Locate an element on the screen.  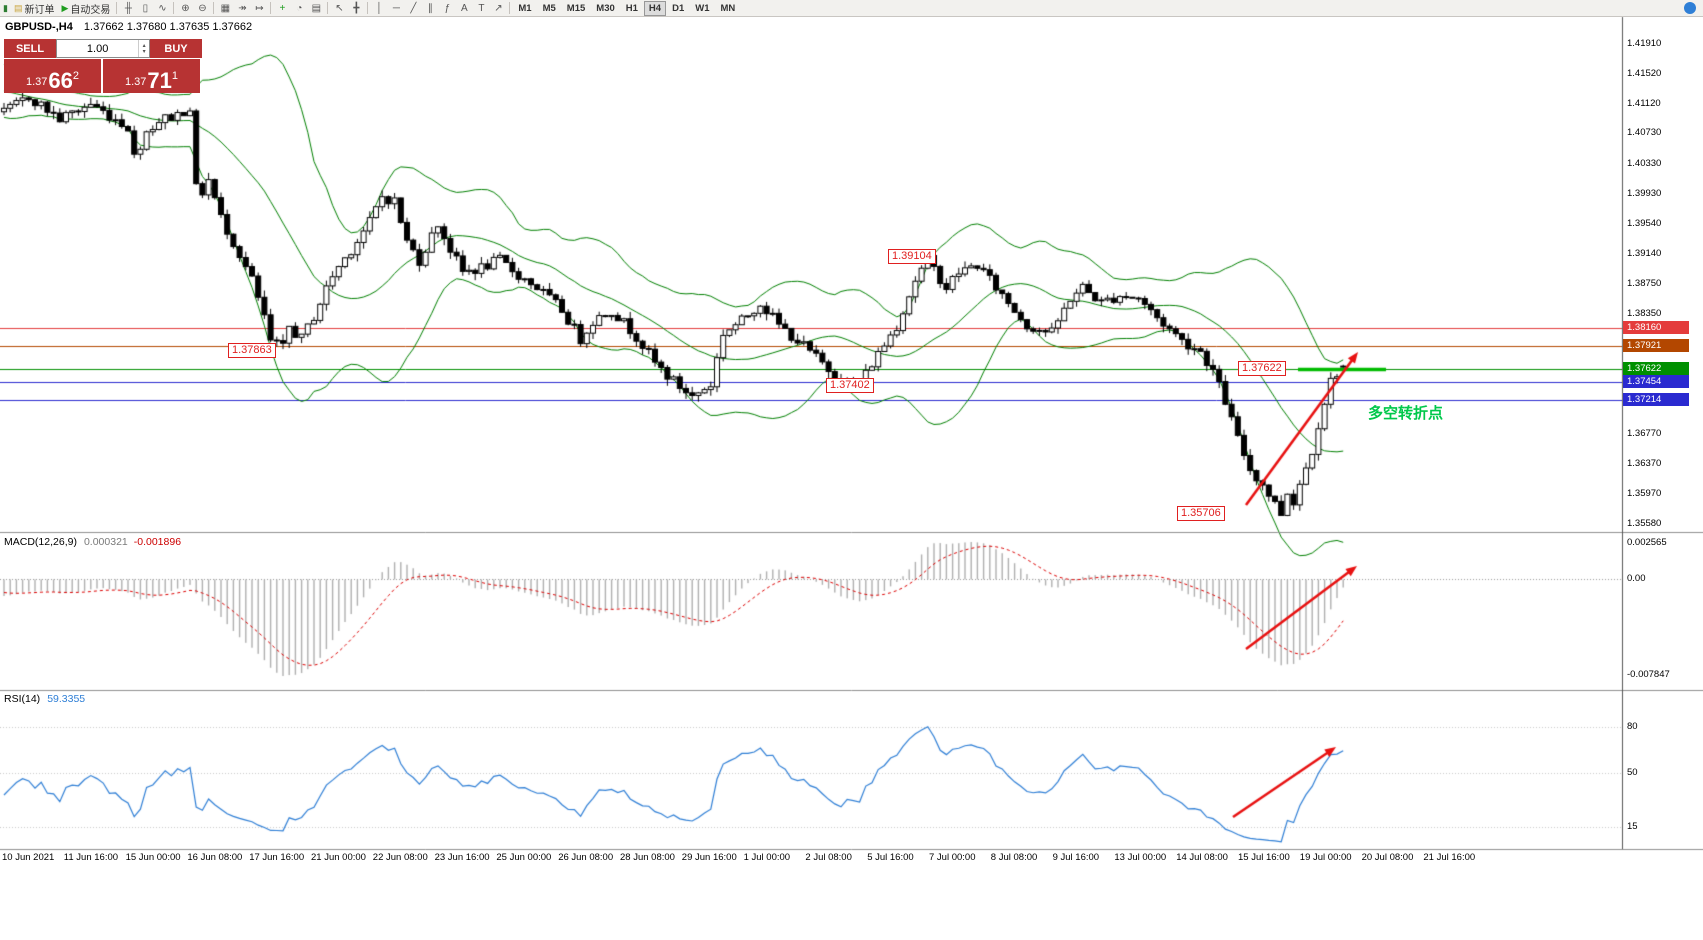
sell-price-big: 66 is located at coordinates (60, 80).